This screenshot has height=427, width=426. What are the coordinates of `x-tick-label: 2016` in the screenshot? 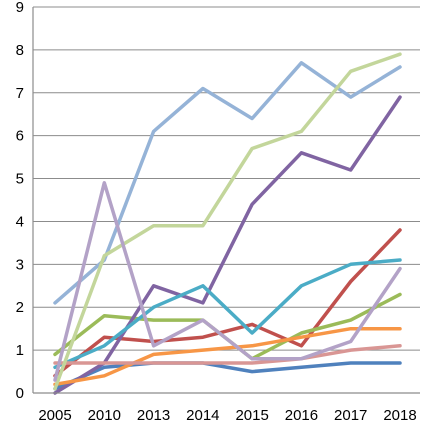 It's located at (301, 415).